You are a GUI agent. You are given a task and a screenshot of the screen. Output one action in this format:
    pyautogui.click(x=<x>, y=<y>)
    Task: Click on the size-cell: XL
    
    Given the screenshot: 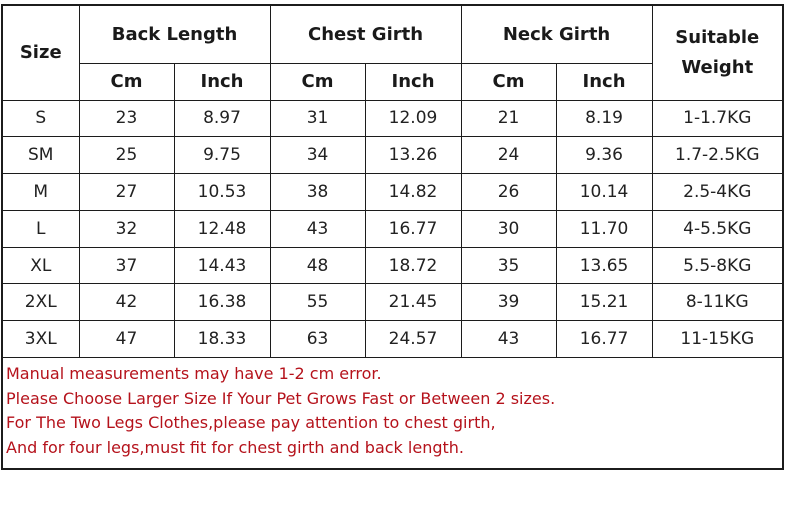 What is the action you would take?
    pyautogui.click(x=41, y=265)
    